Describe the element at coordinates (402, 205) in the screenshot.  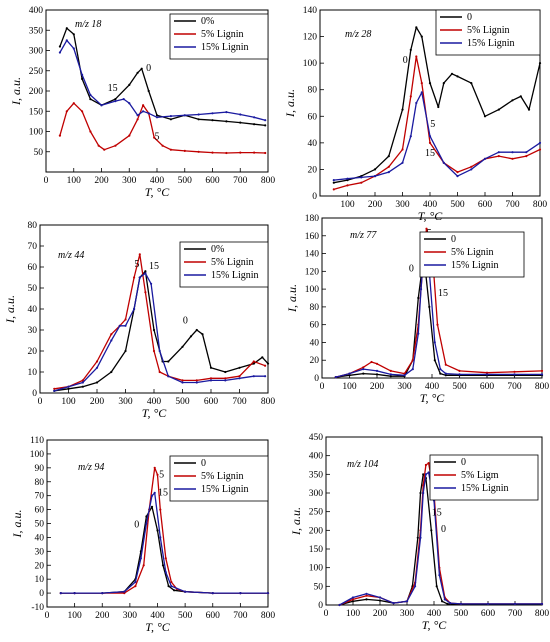
I see `x-tick-label: 300` at that location.